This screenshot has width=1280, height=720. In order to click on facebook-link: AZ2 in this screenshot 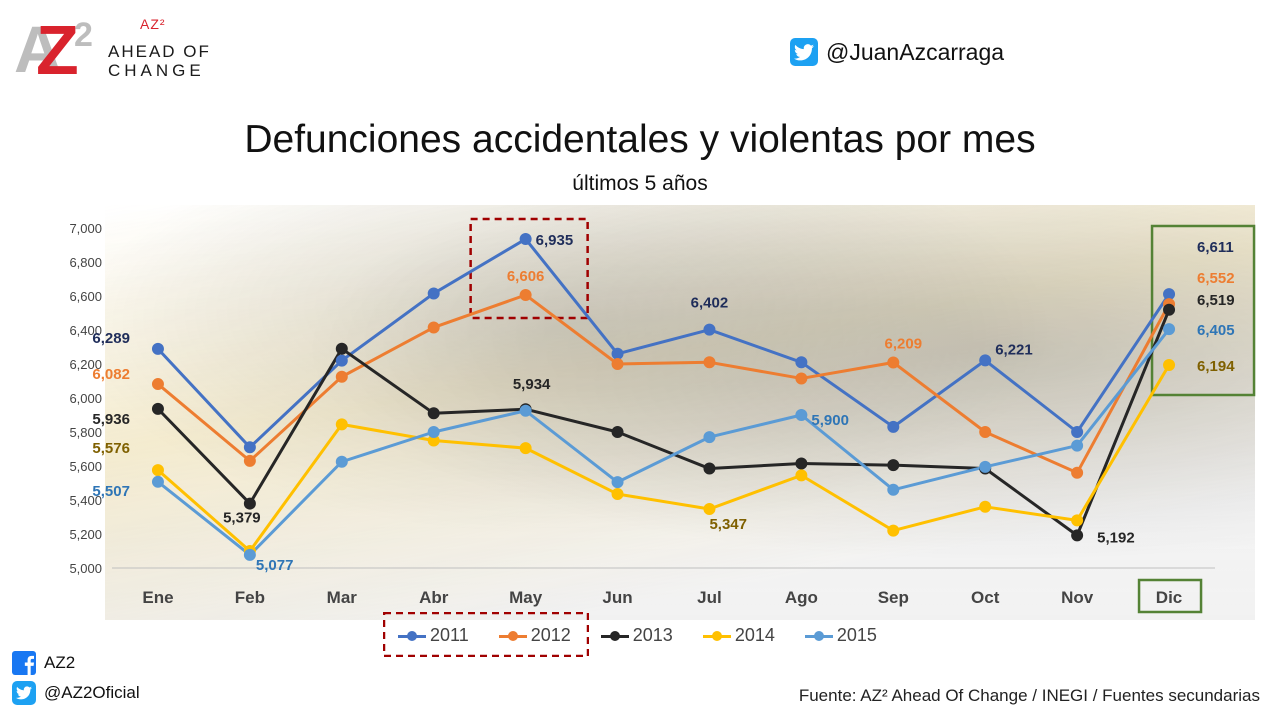, I will do `click(76, 663)`.